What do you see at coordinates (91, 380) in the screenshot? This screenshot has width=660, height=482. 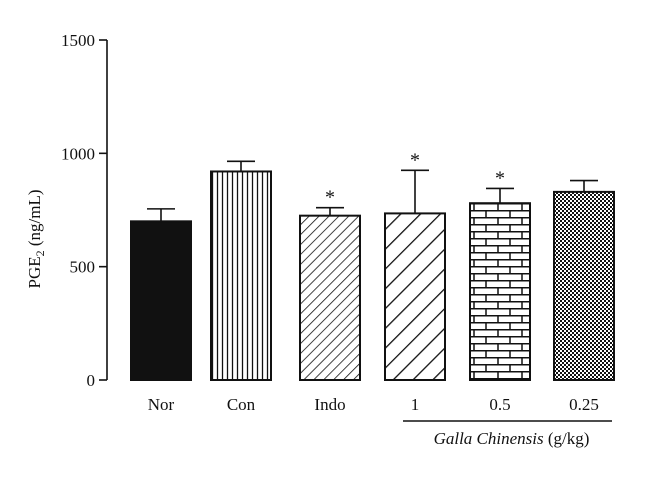 I see `y-tick-label: 0` at bounding box center [91, 380].